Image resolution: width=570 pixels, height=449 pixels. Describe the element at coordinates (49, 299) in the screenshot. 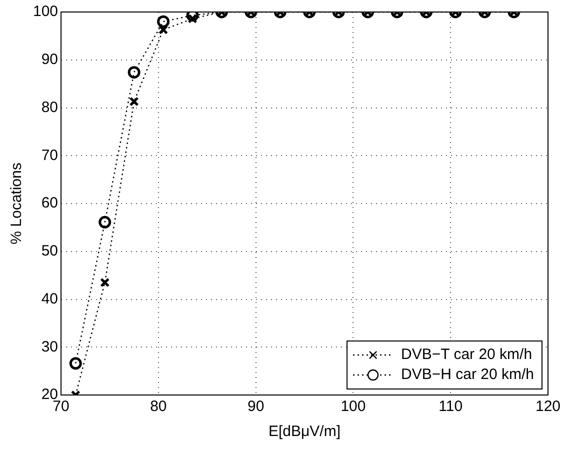

I see `y-tick-label: 40` at that location.